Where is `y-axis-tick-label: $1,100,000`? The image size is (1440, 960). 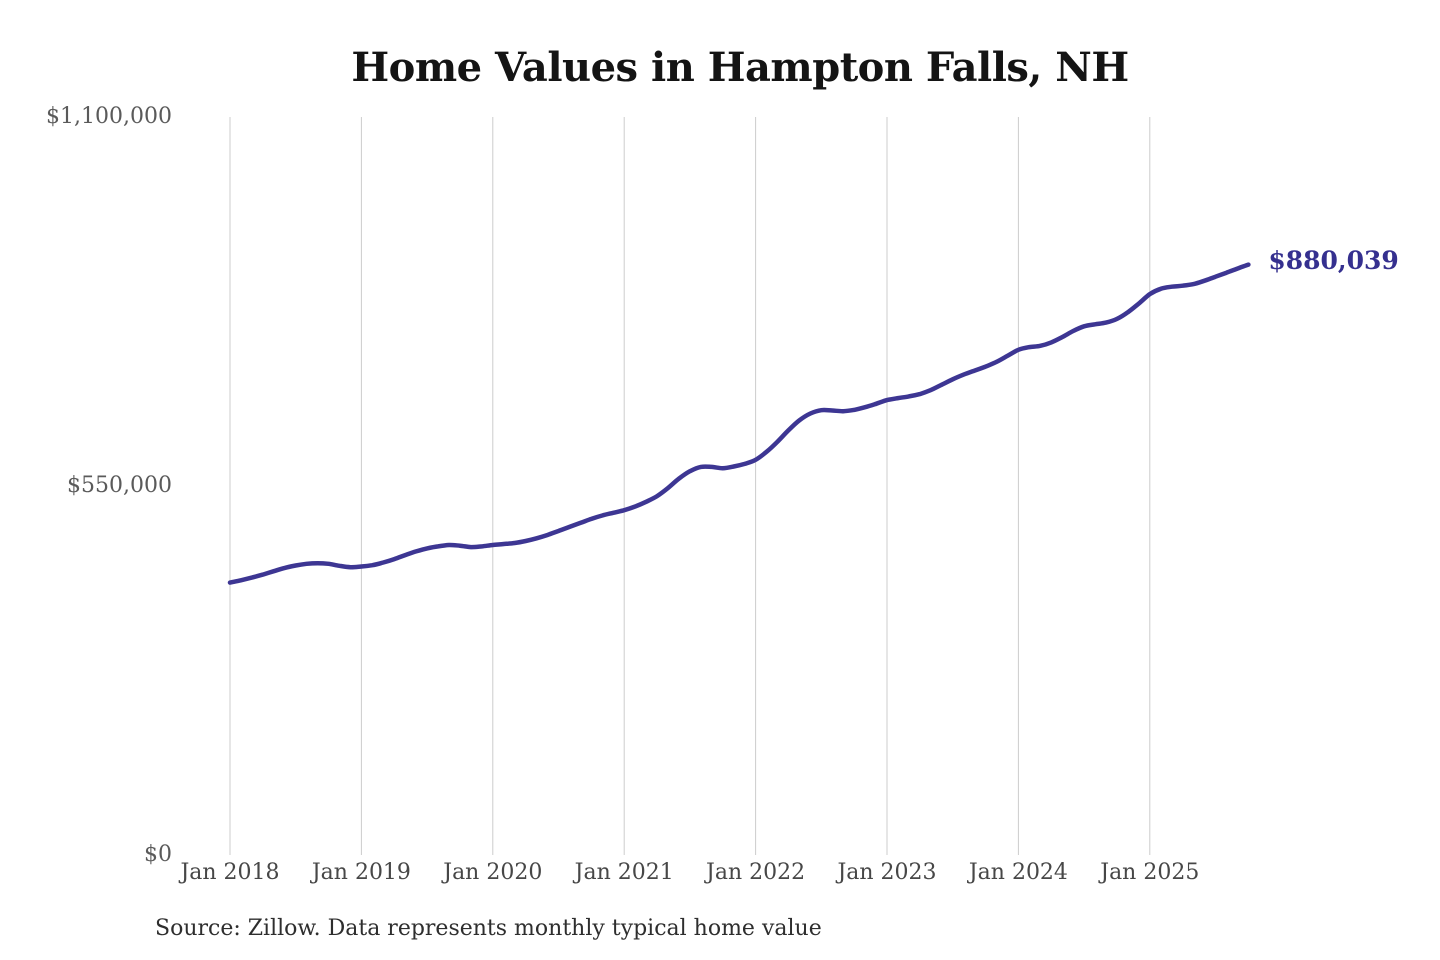
y-axis-tick-label: $1,100,000 is located at coordinates (109, 116).